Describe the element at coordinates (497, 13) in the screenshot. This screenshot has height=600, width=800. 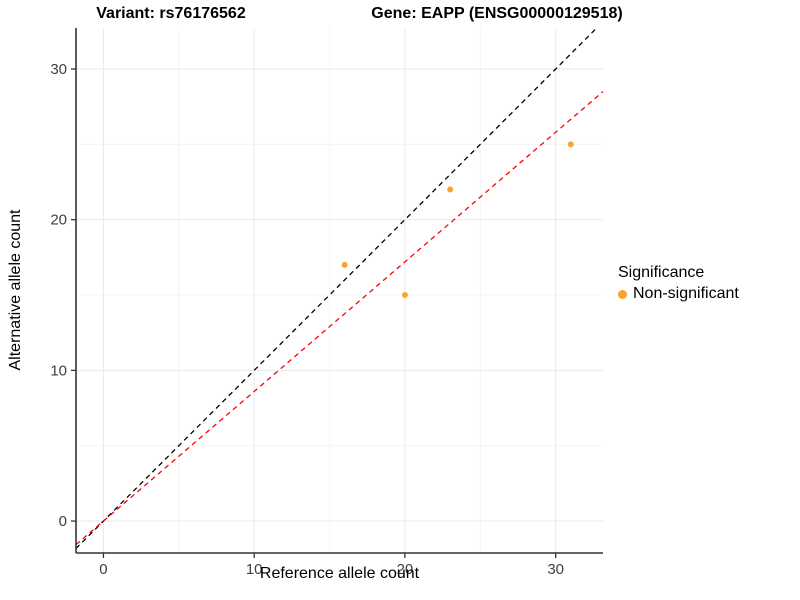
I see `gene-title: Gene: EAPP (ENSG00000129518)` at that location.